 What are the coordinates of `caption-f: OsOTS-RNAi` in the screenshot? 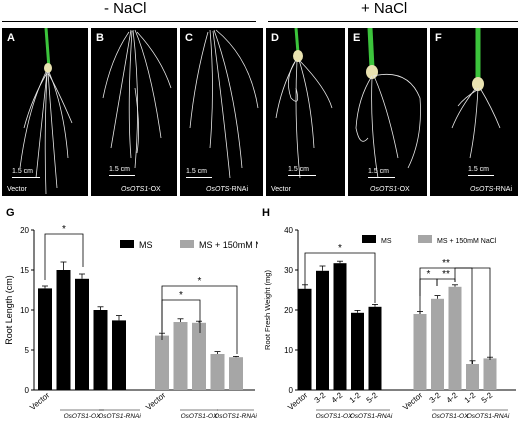 It's located at (491, 189).